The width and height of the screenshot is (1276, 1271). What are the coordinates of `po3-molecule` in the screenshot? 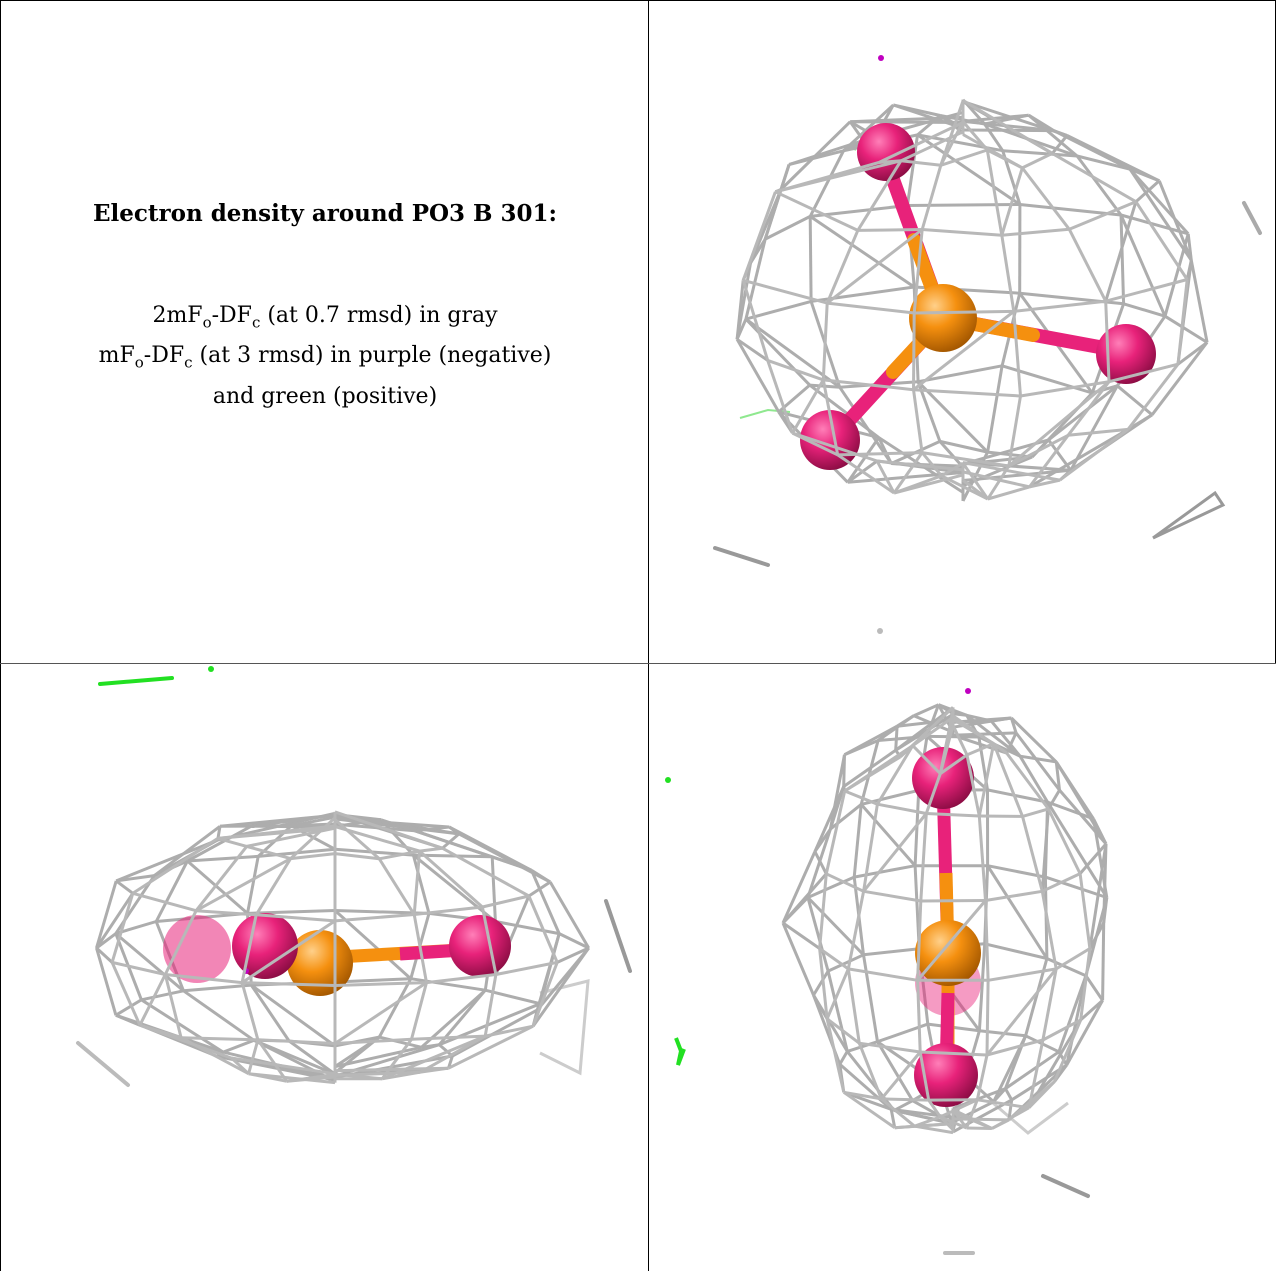 It's located at (337, 954).